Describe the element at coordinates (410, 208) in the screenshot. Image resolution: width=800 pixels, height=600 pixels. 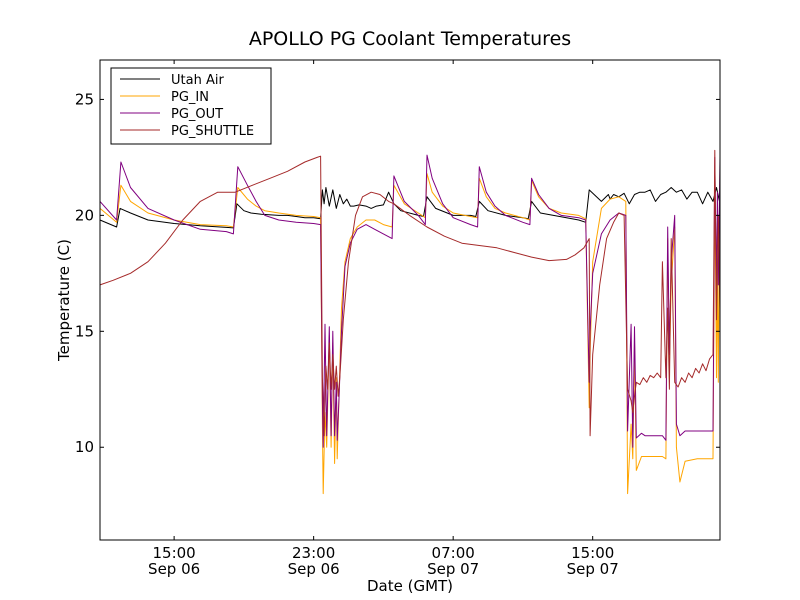
I see `series-line-utah-air` at that location.